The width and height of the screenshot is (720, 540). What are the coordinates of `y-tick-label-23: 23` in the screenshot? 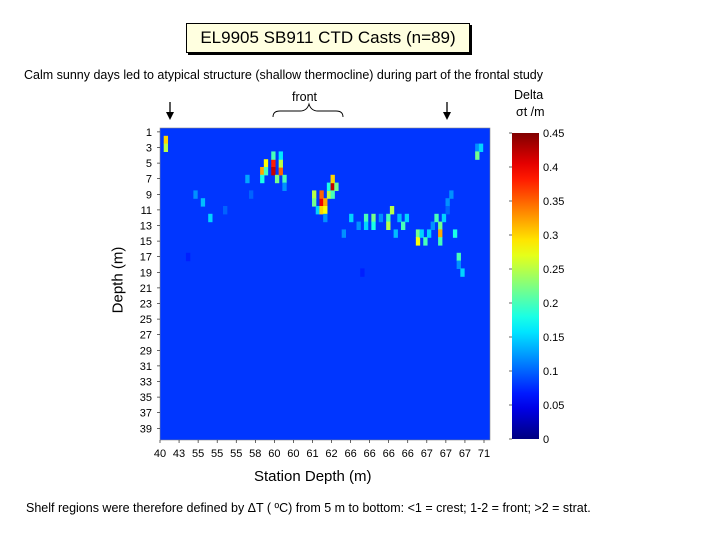 It's located at (146, 305).